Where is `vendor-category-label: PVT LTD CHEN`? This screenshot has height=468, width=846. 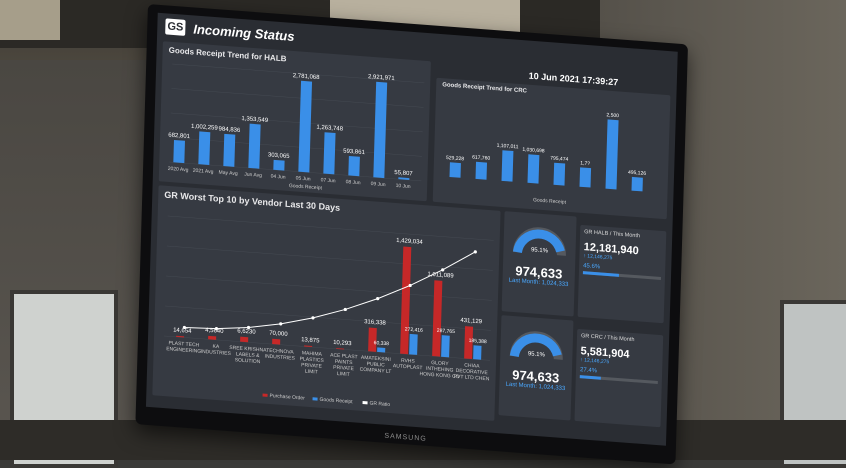 vendor-category-label: PVT LTD CHEN is located at coordinates (472, 378).